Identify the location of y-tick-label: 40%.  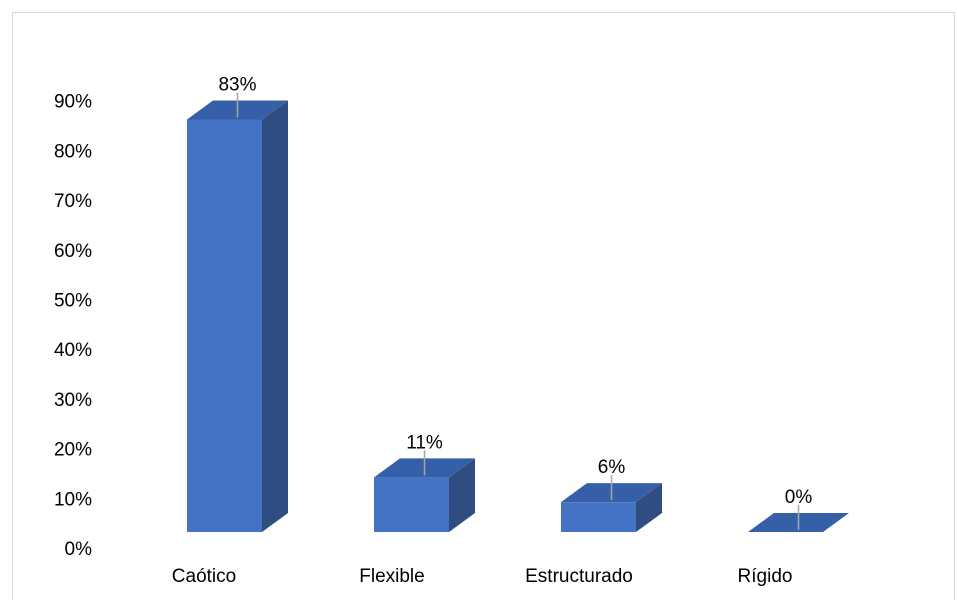
(73, 350).